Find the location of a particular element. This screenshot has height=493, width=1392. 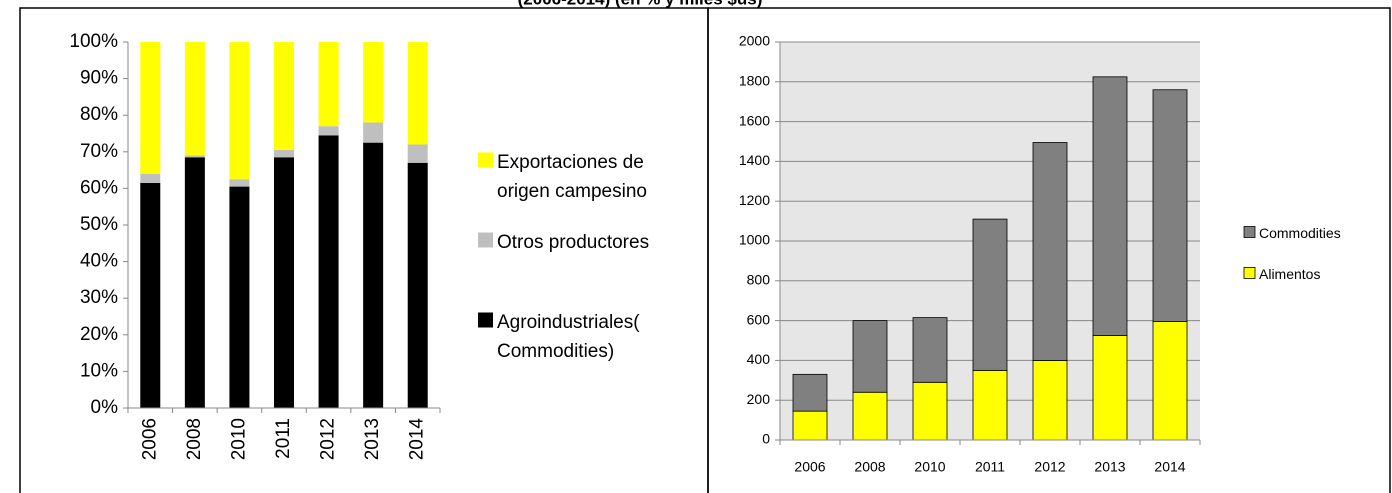

y-tick-label: 800 is located at coordinates (759, 280).